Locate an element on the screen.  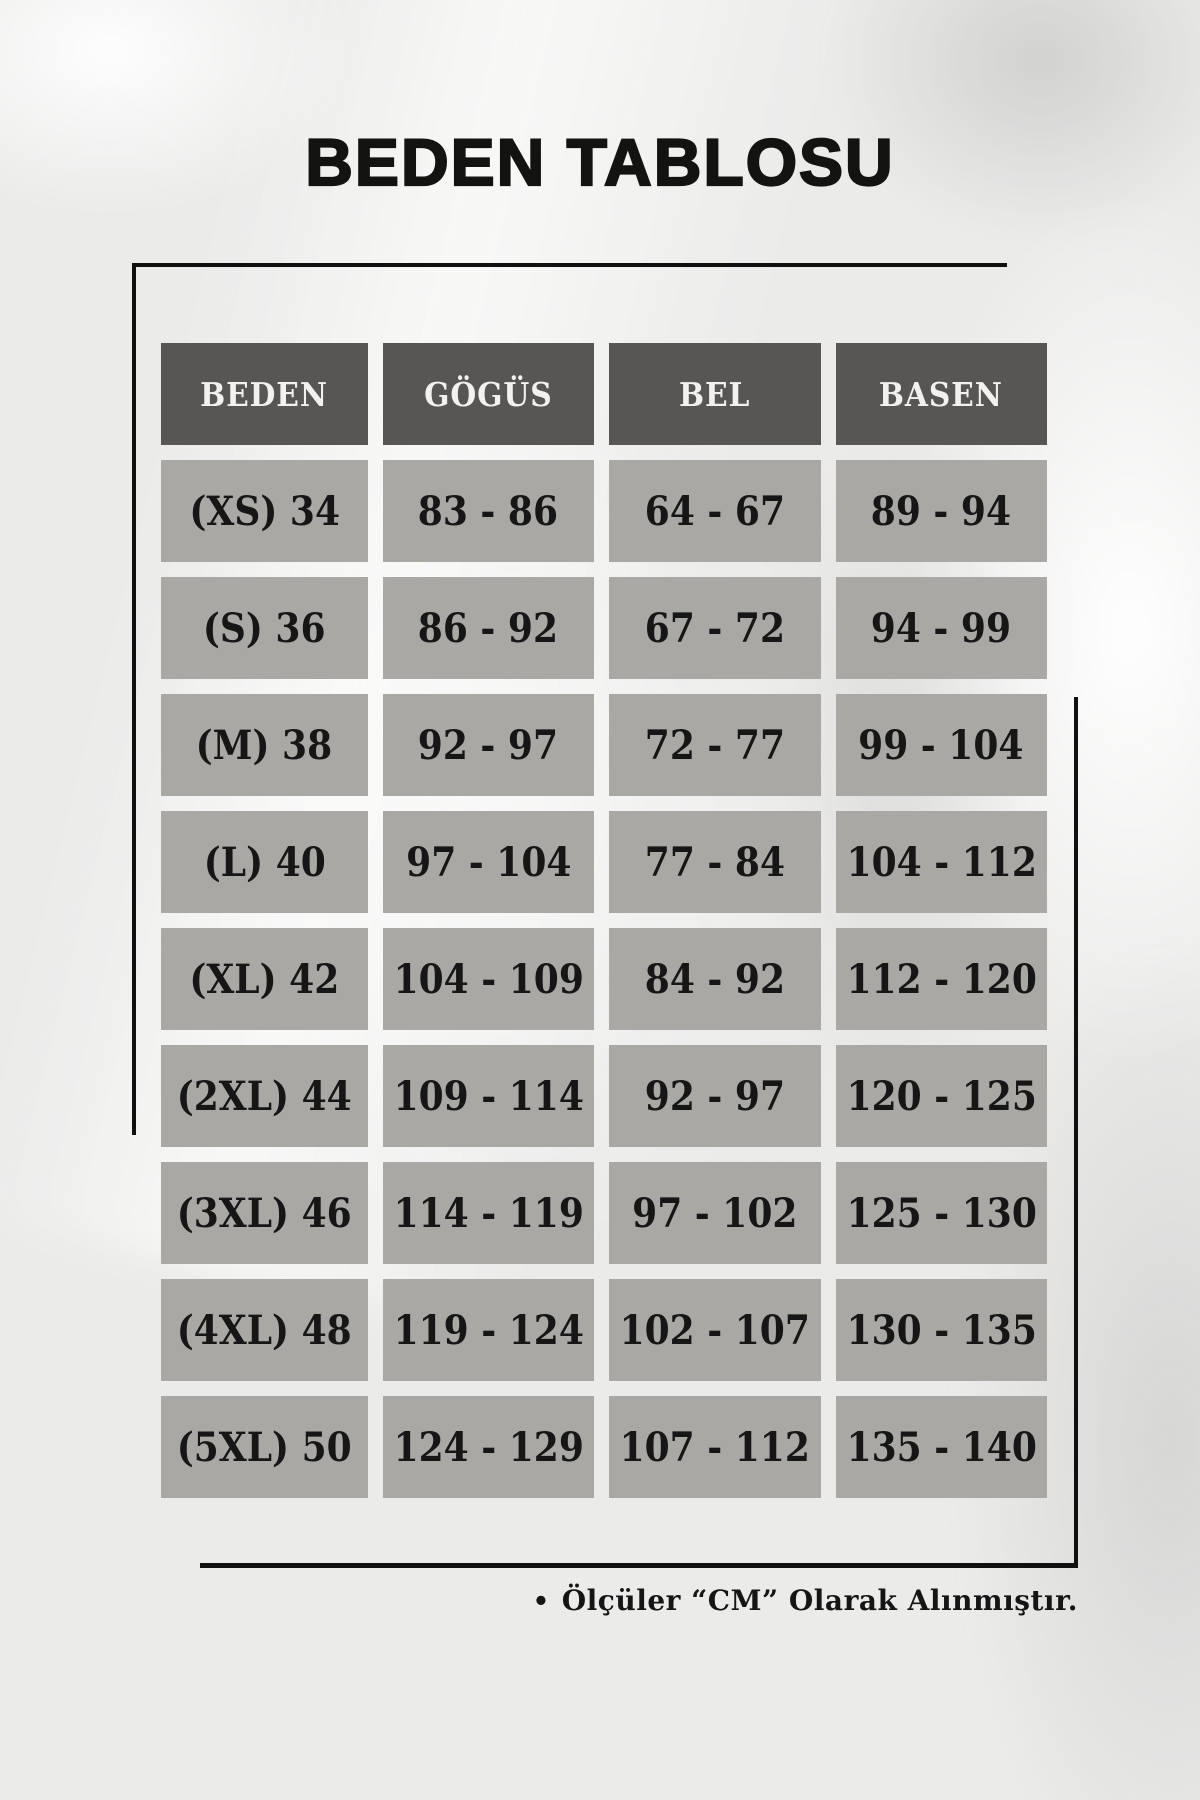
table-cell-size: (3XL) 46 is located at coordinates (264, 1213).